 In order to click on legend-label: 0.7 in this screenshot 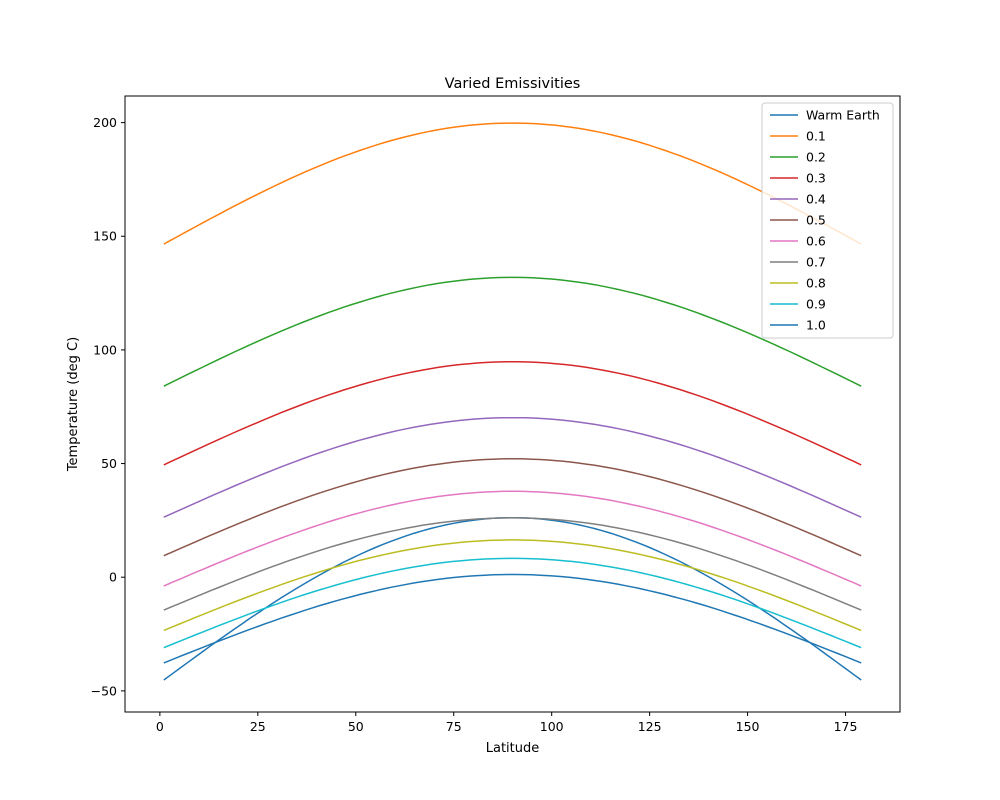, I will do `click(816, 262)`.